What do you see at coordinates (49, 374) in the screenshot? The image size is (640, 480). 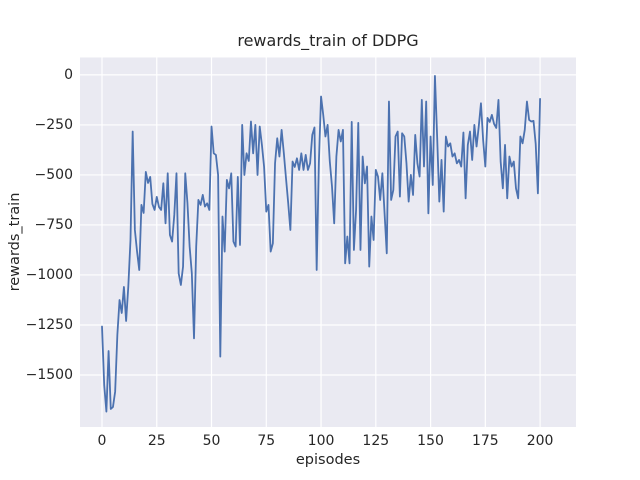 I see `y-tick-label: −1500` at bounding box center [49, 374].